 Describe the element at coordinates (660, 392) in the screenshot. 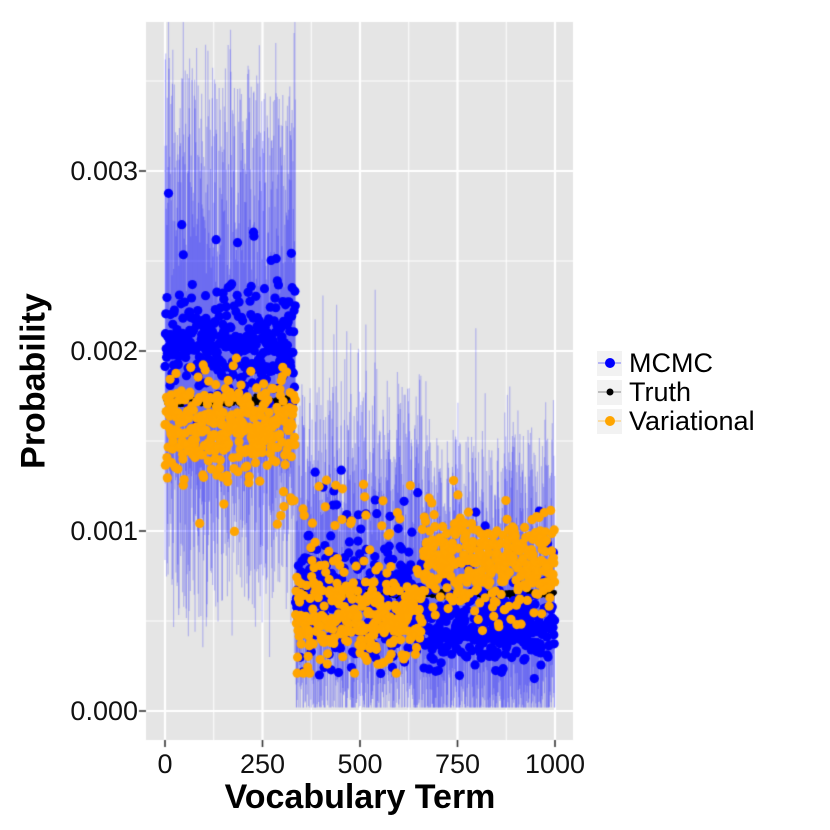

I see `legend-item-label: Truth` at that location.